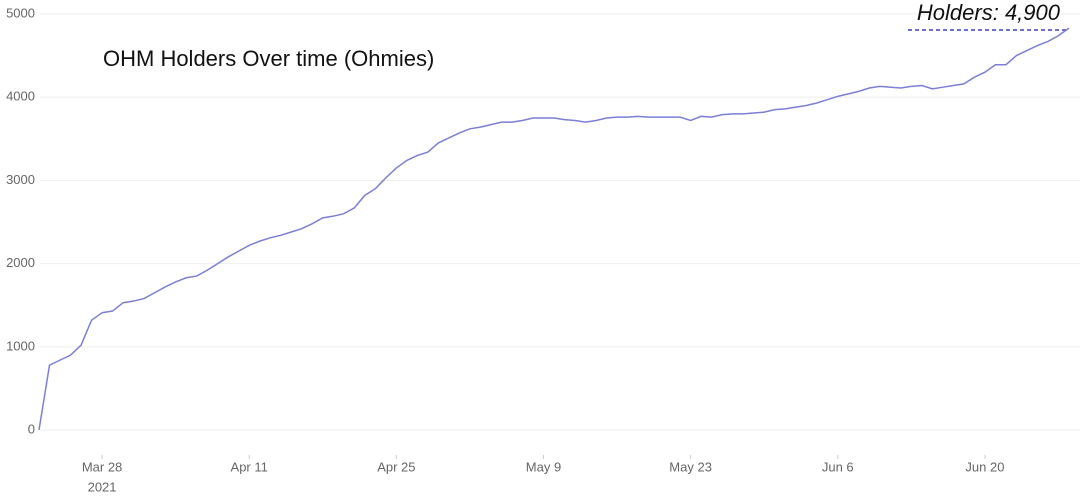 The height and width of the screenshot is (499, 1080). What do you see at coordinates (690, 466) in the screenshot?
I see `x-tick-label: May 23` at bounding box center [690, 466].